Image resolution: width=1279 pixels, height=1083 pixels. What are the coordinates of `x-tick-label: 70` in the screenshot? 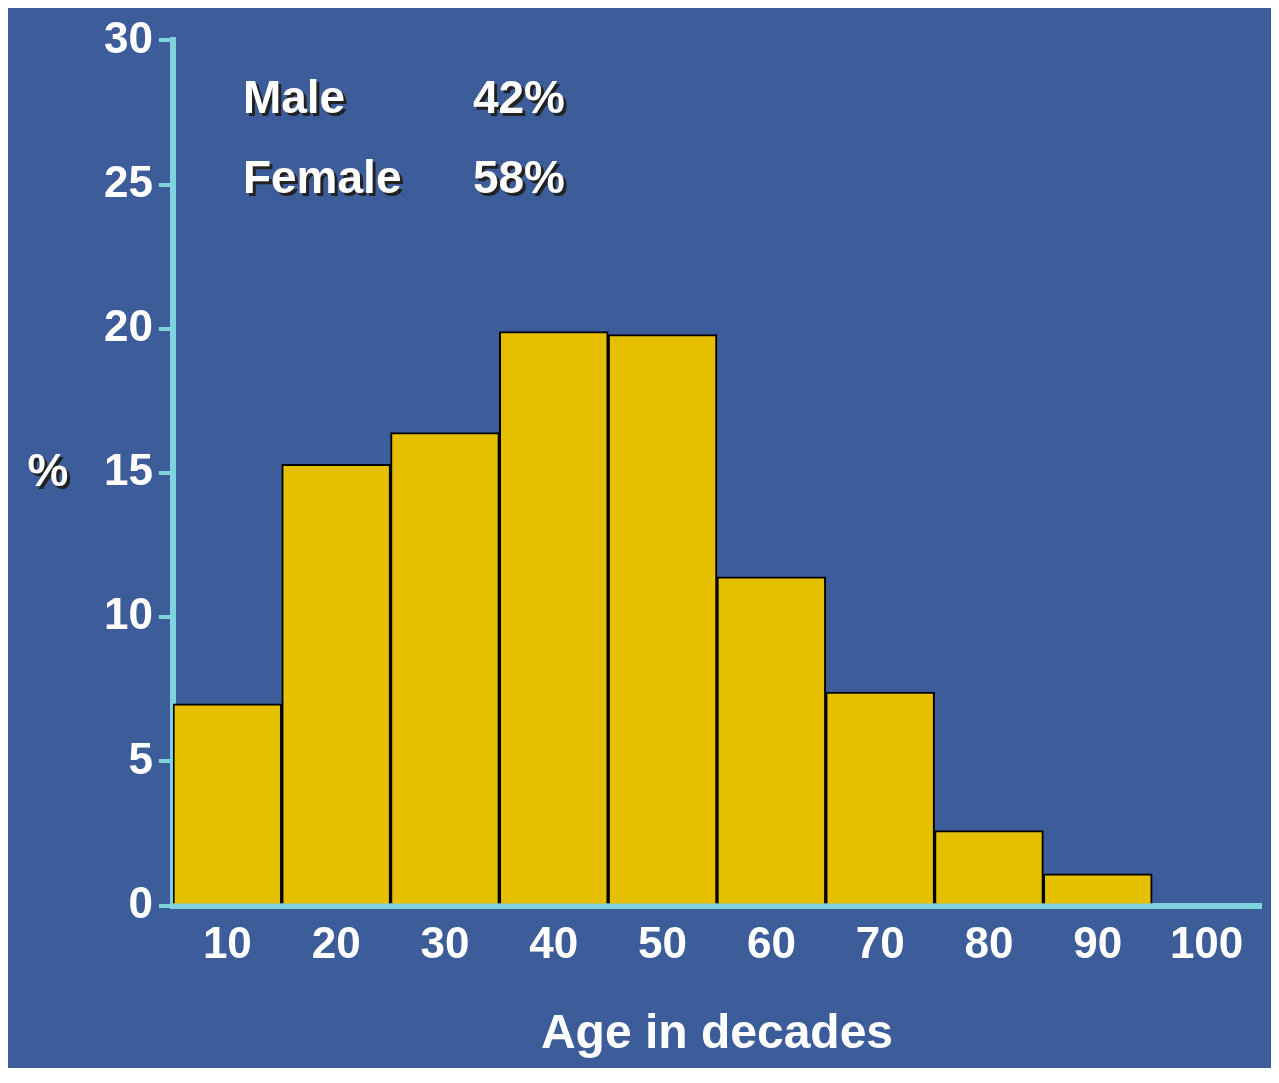 It's located at (880, 943).